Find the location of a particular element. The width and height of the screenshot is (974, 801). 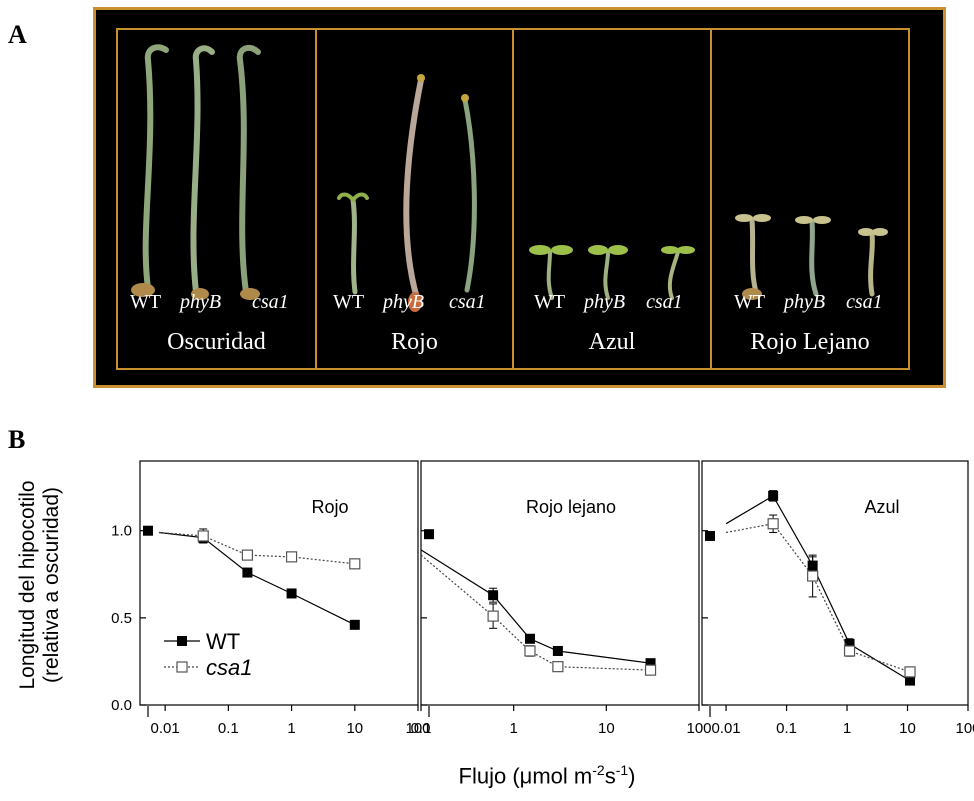

panel-a-letter: A is located at coordinates (17, 34).